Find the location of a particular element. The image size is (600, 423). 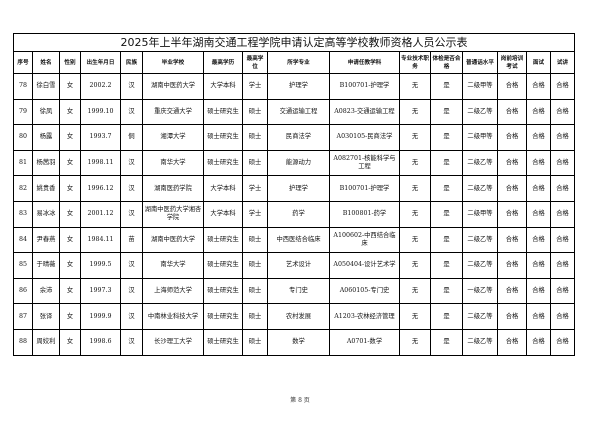

column-header: 最高学位 is located at coordinates (255, 62).